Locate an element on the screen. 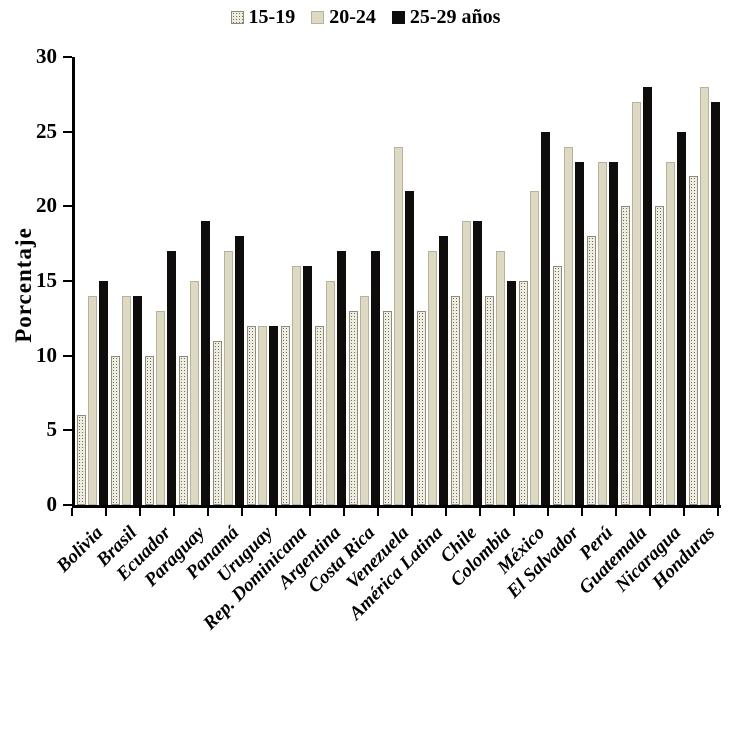 This screenshot has width=731, height=735. bar-group-guatemala is located at coordinates (636, 281).